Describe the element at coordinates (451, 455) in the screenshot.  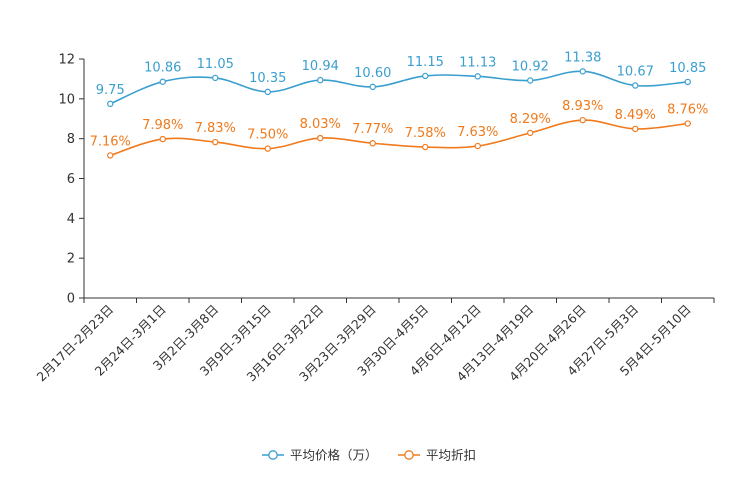
I see `legend-label: 平均折扣` at that location.